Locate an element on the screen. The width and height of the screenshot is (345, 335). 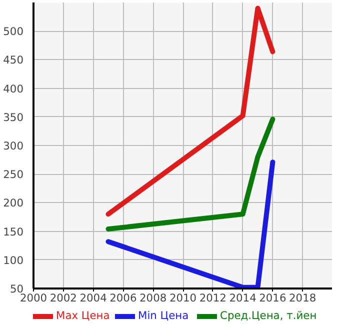
legend-label: Min Цена is located at coordinates (163, 315).